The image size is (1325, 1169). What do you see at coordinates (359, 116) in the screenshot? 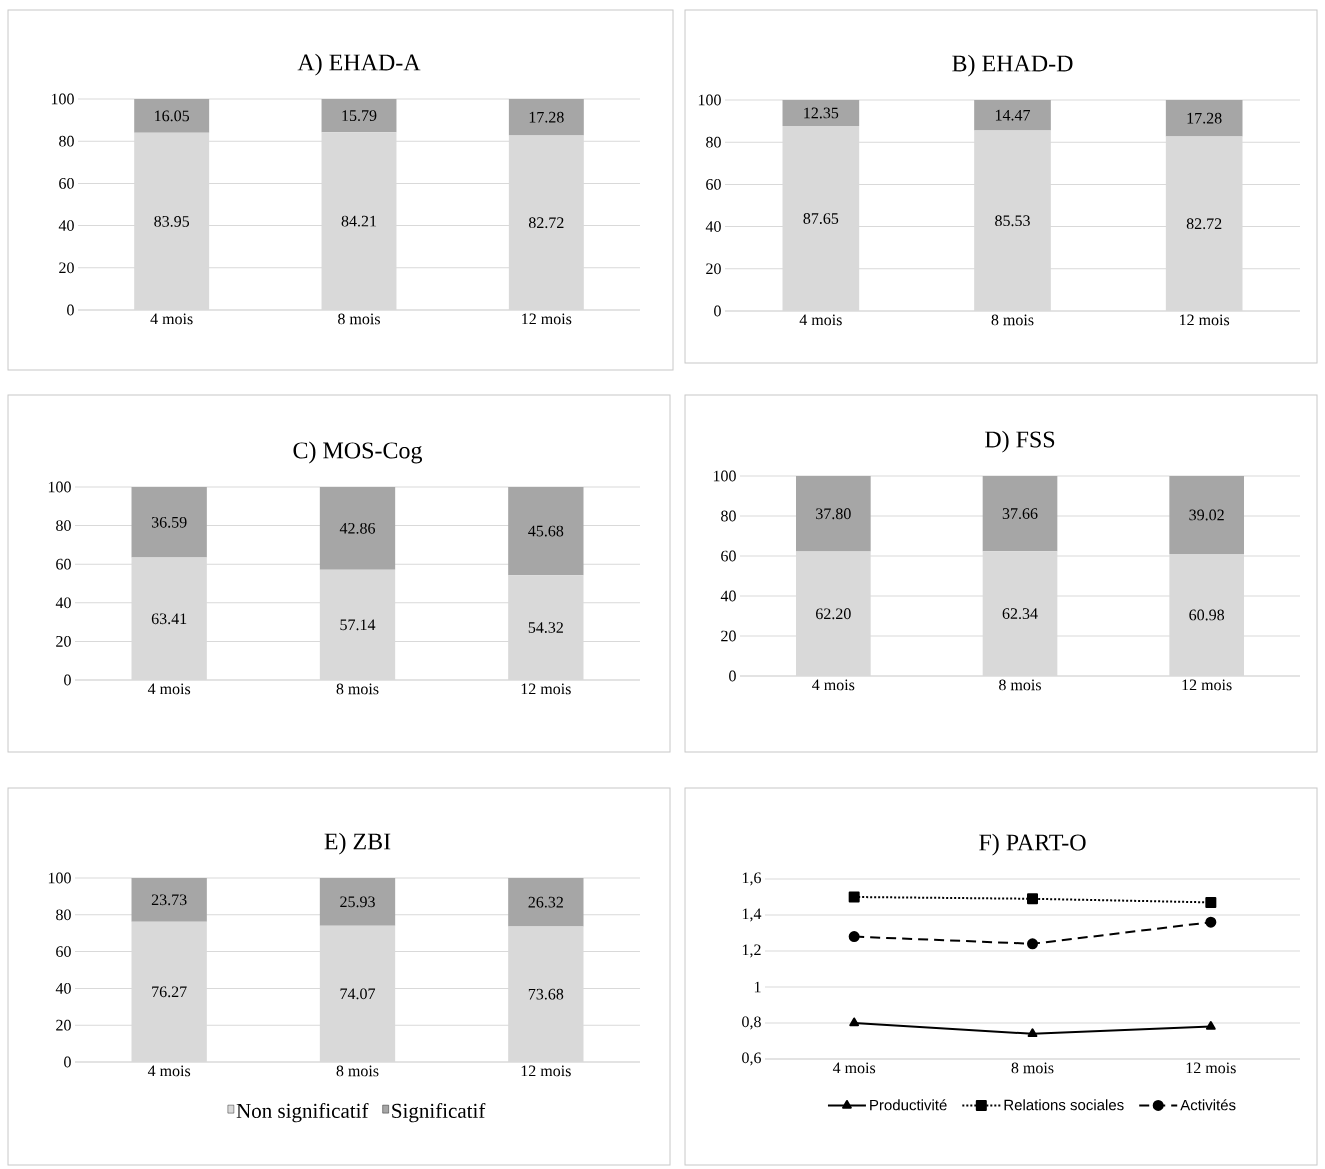
I see `data-label: 15.79` at bounding box center [359, 116].